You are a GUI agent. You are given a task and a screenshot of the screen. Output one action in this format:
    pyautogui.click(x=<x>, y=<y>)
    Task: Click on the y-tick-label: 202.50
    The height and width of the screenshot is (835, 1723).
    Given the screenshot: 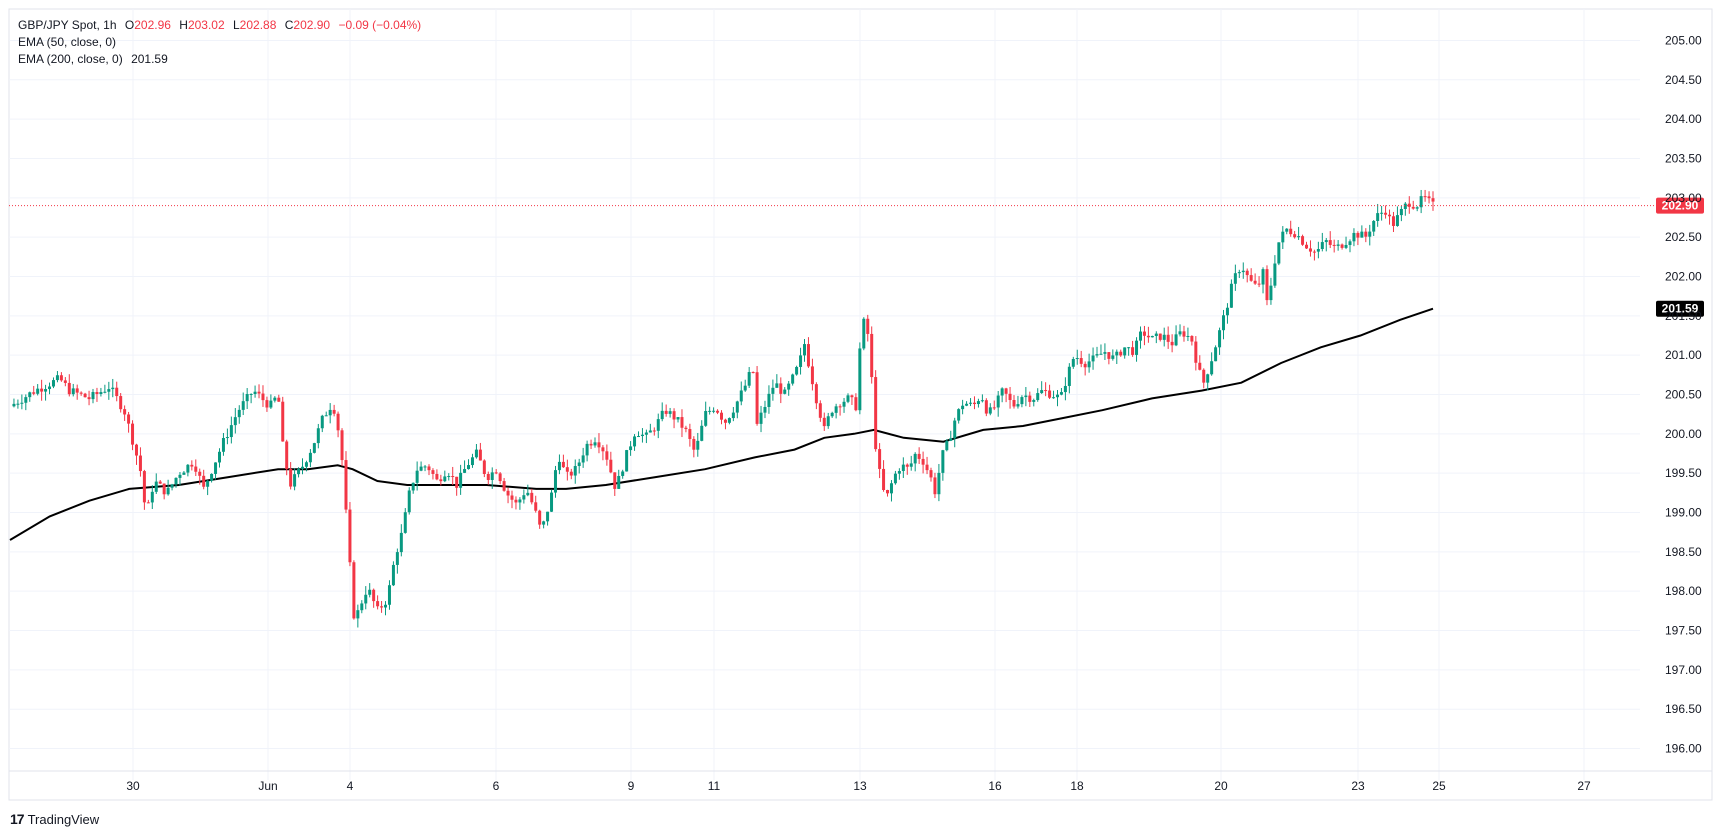 What is the action you would take?
    pyautogui.click(x=1683, y=237)
    